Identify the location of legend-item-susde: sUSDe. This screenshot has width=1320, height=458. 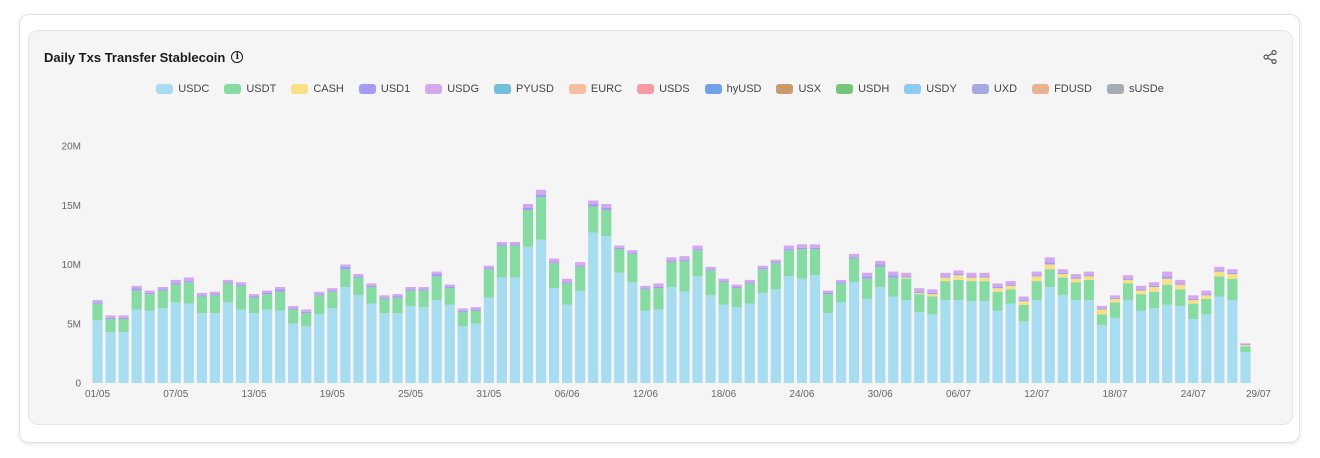
(1135, 89).